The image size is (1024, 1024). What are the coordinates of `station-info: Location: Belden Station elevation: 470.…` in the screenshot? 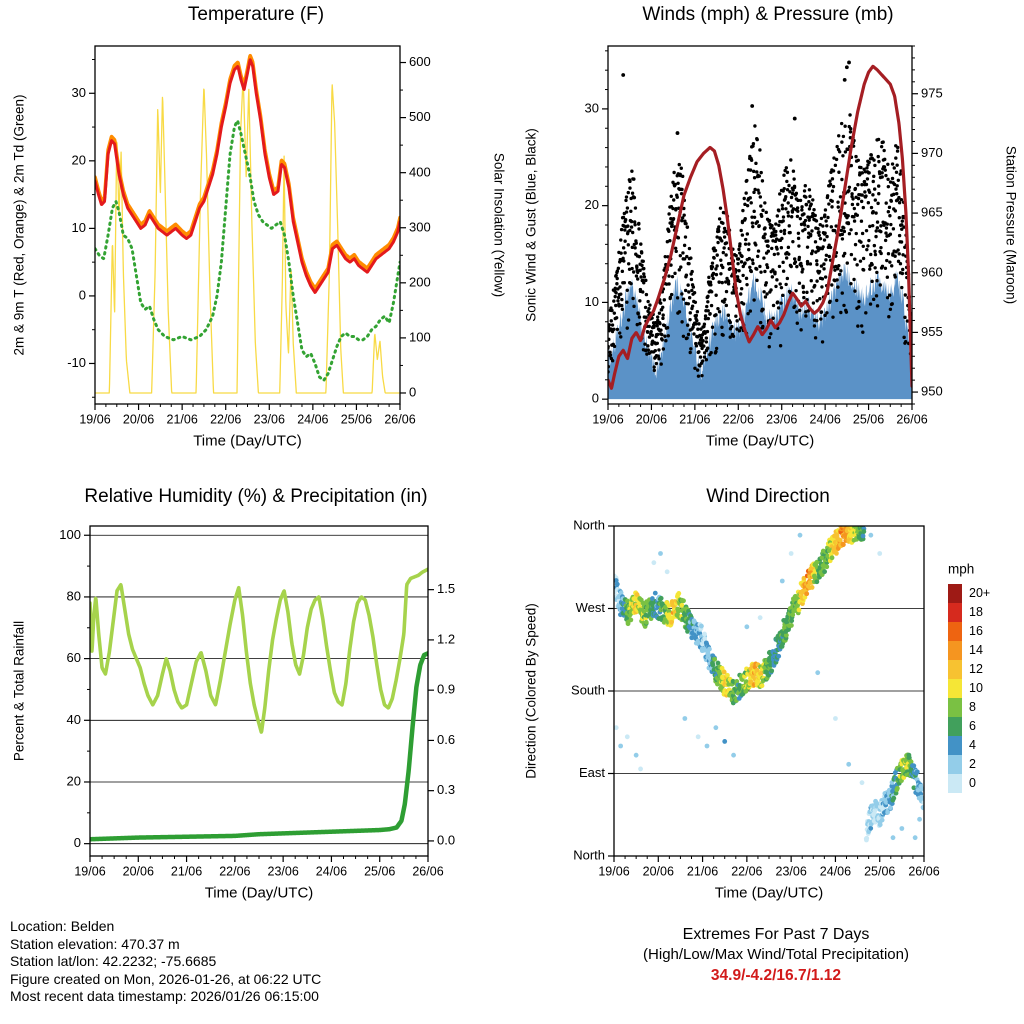 It's located at (165, 962).